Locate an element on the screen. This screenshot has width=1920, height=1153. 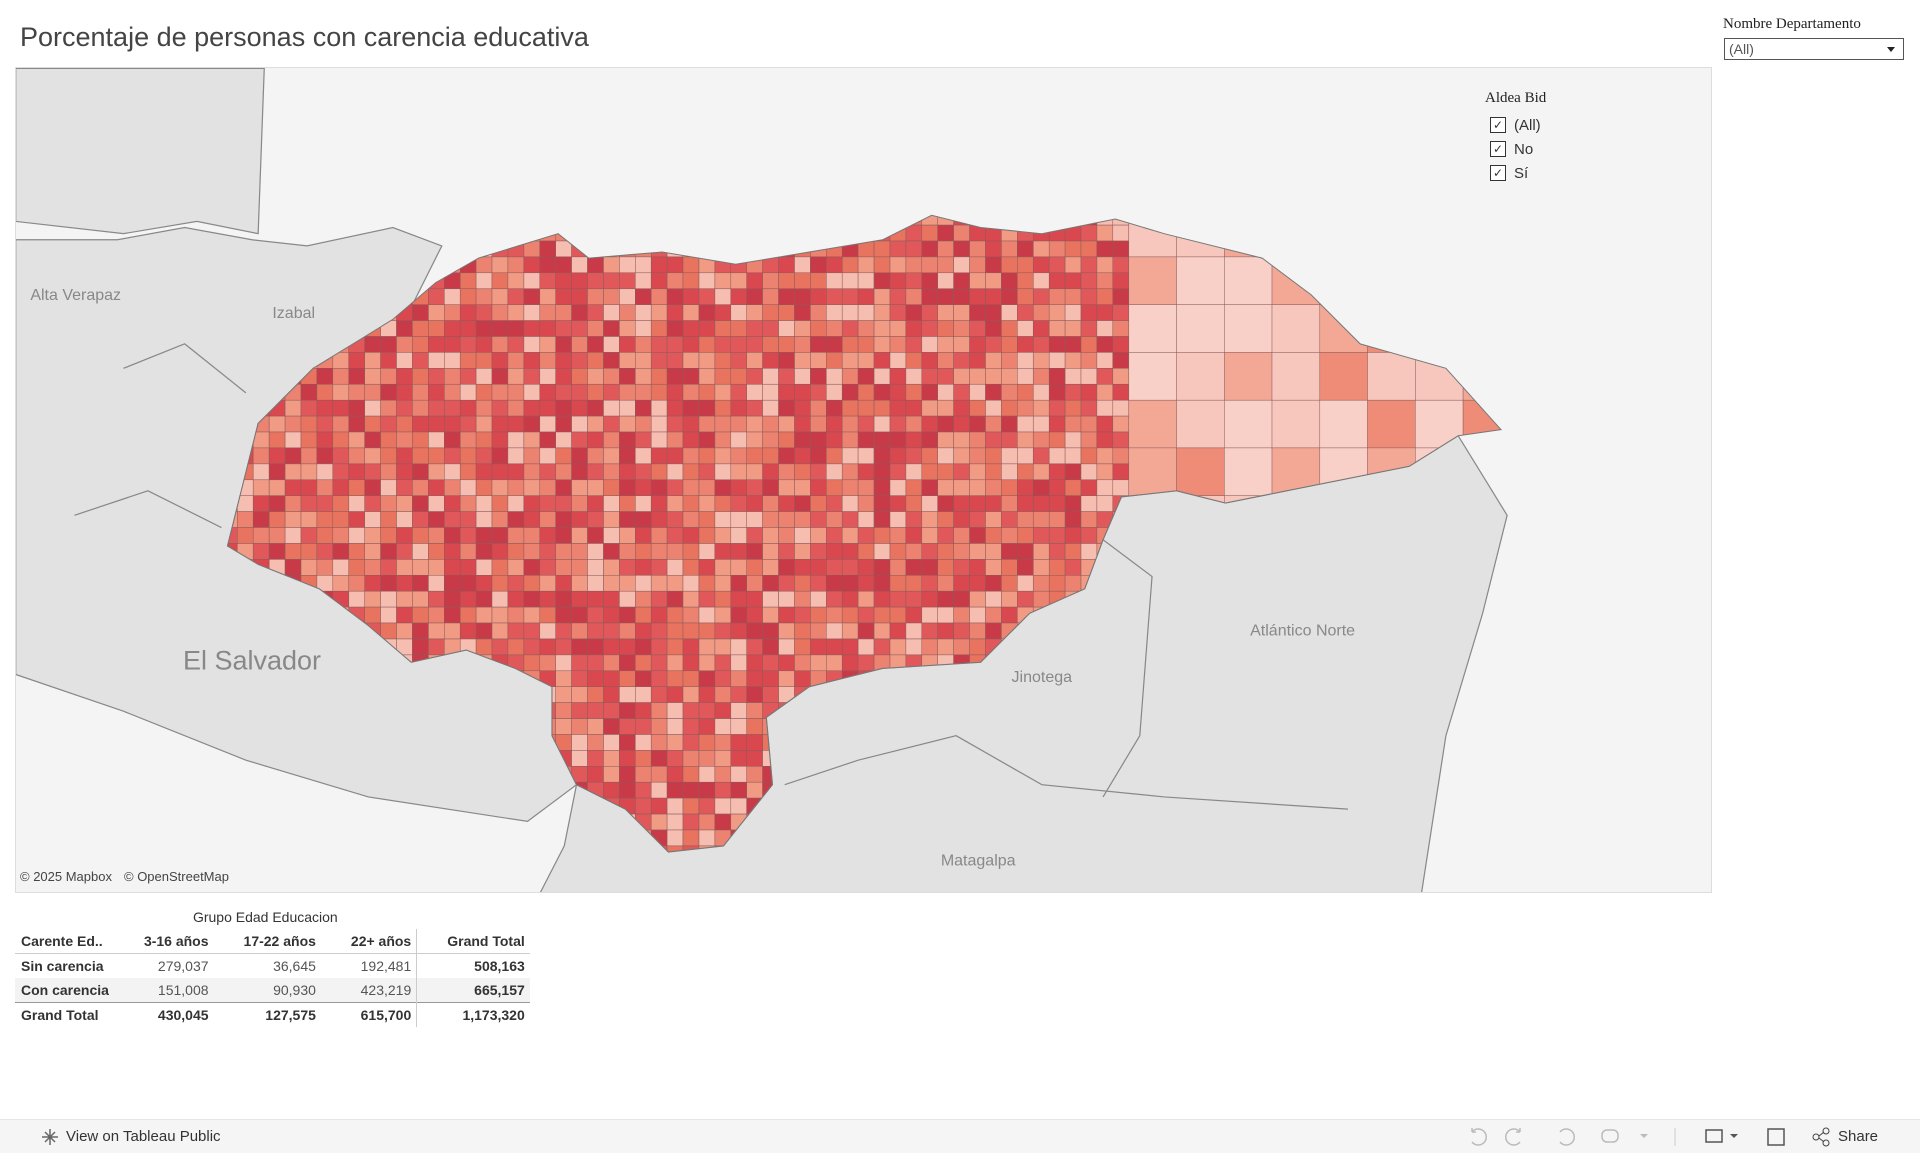
view-on-tableau-link: View on Tableau Public is located at coordinates (143, 1136).